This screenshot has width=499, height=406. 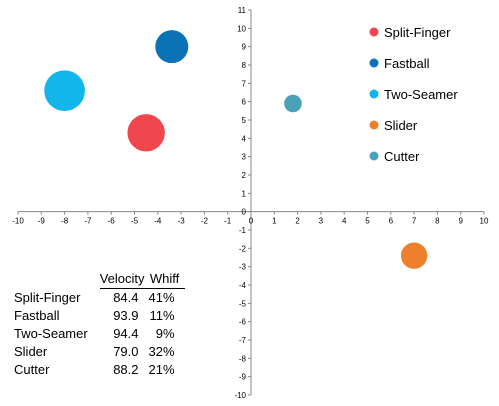 What do you see at coordinates (47, 297) in the screenshot?
I see `pitch-name: Split-Finger` at bounding box center [47, 297].